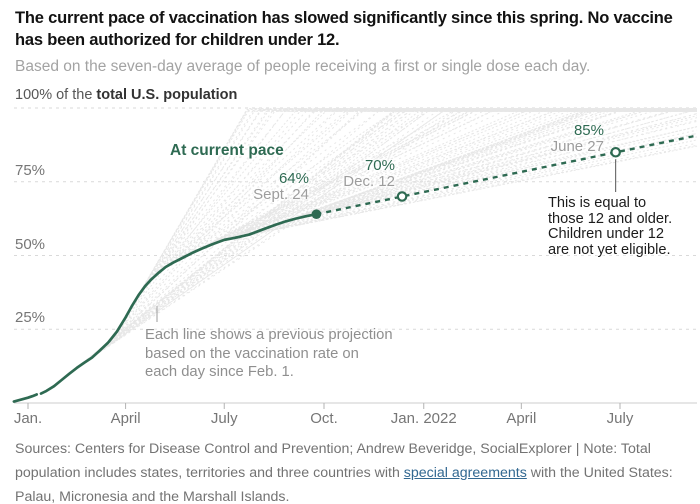 This screenshot has width=700, height=504. I want to click on marker-date-sept24: Sept. 24, so click(281, 194).